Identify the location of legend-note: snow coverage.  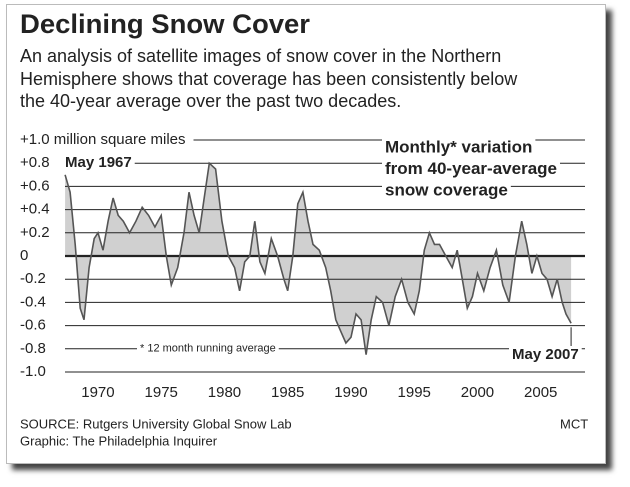
(446, 189).